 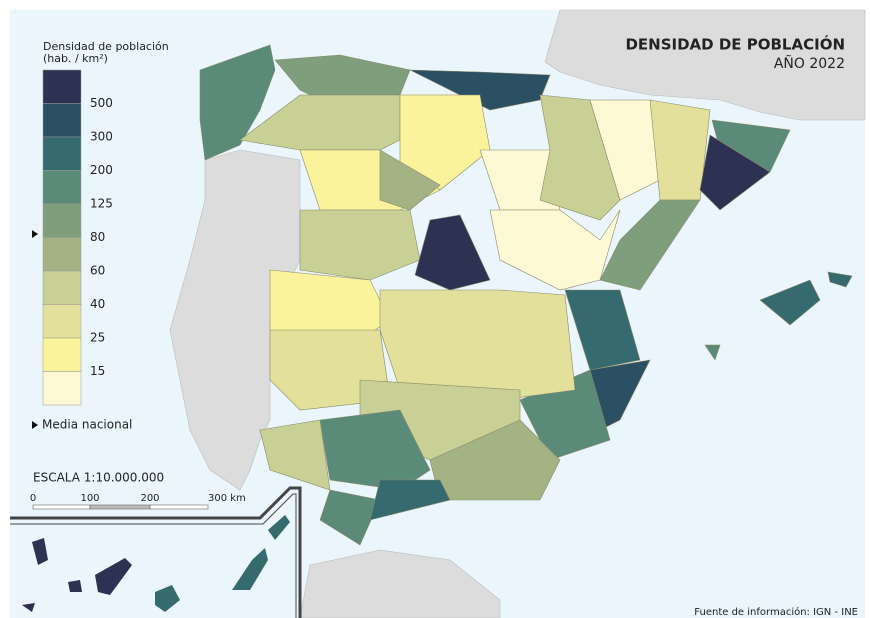 What do you see at coordinates (101, 103) in the screenshot?
I see `legend-label: 500` at bounding box center [101, 103].